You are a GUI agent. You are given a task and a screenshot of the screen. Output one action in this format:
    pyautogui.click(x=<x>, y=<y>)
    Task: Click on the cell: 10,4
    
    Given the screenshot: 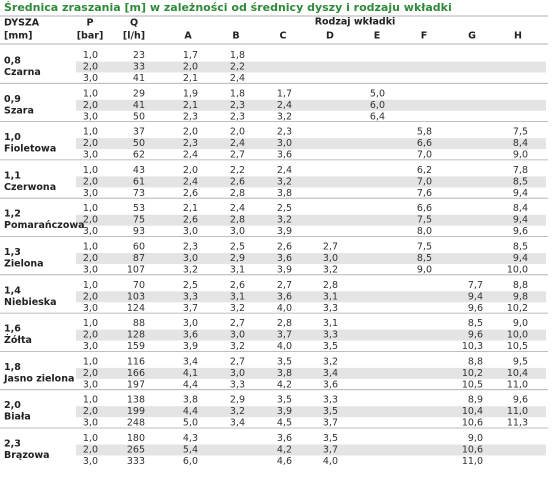 What is the action you would take?
    pyautogui.click(x=517, y=373)
    